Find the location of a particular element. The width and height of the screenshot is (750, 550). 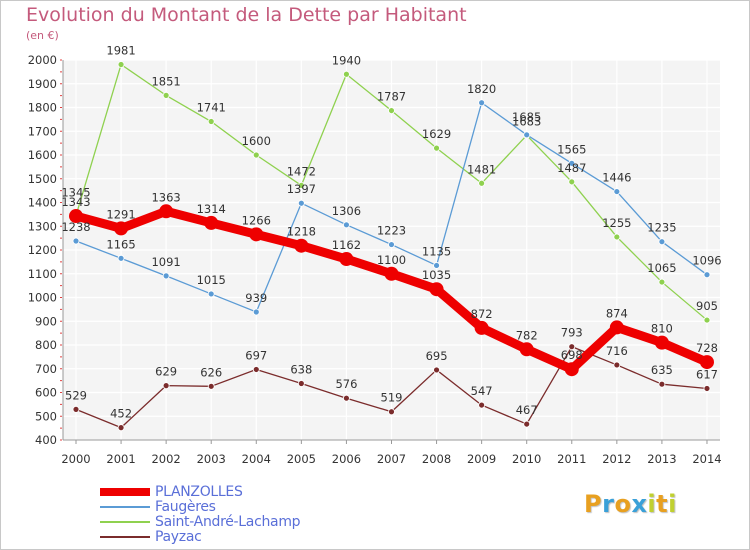

data-label-payzac: 635 is located at coordinates (662, 370).